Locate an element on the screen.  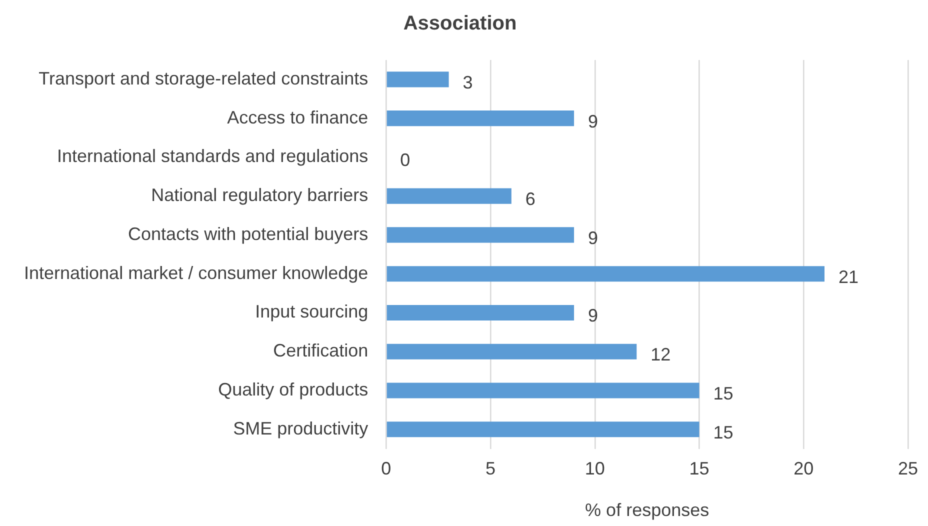
x-tick-label: 0 is located at coordinates (386, 468).